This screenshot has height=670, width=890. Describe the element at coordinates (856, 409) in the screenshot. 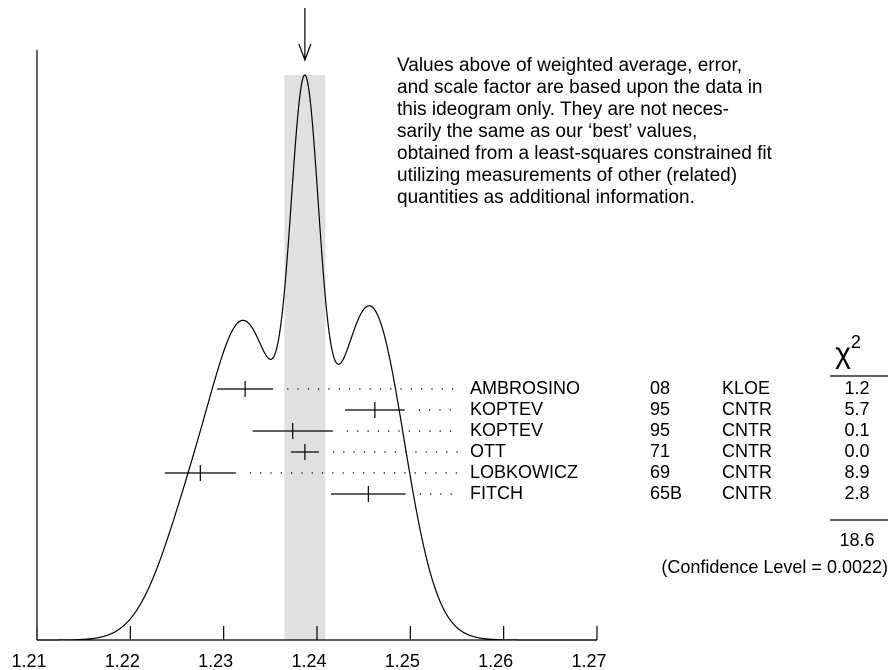

I see `chi2-value: 5.7` at that location.